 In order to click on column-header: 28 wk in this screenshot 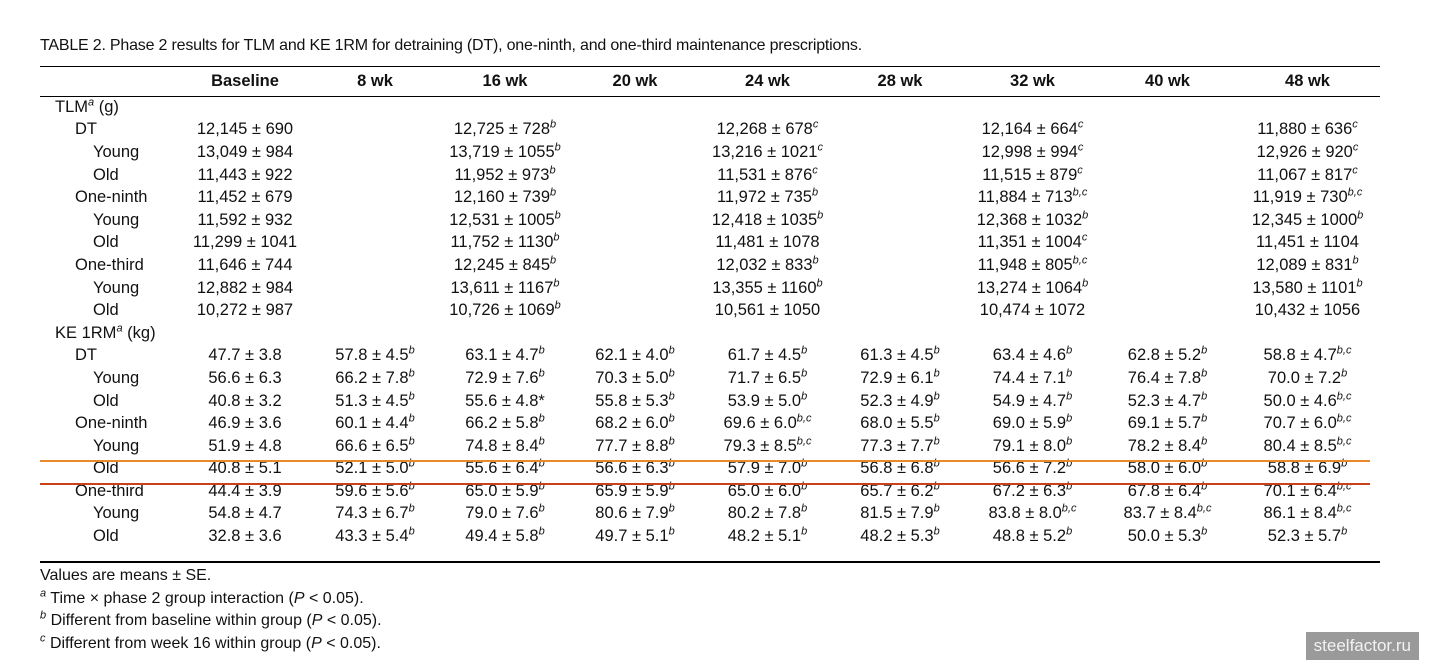, I will do `click(900, 80)`.